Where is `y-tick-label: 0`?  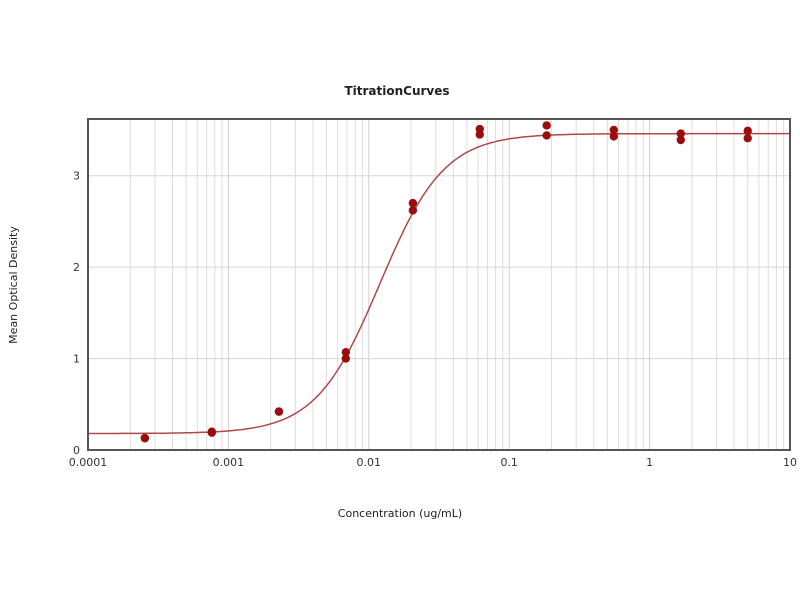
y-tick-label: 0 is located at coordinates (76, 450).